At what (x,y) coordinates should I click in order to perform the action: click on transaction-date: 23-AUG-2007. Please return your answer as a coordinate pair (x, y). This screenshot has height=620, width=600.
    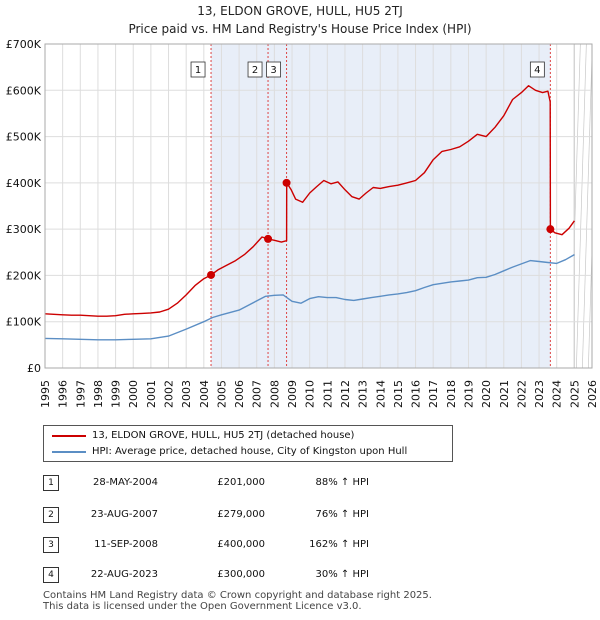
    Looking at the image, I should click on (124, 514).